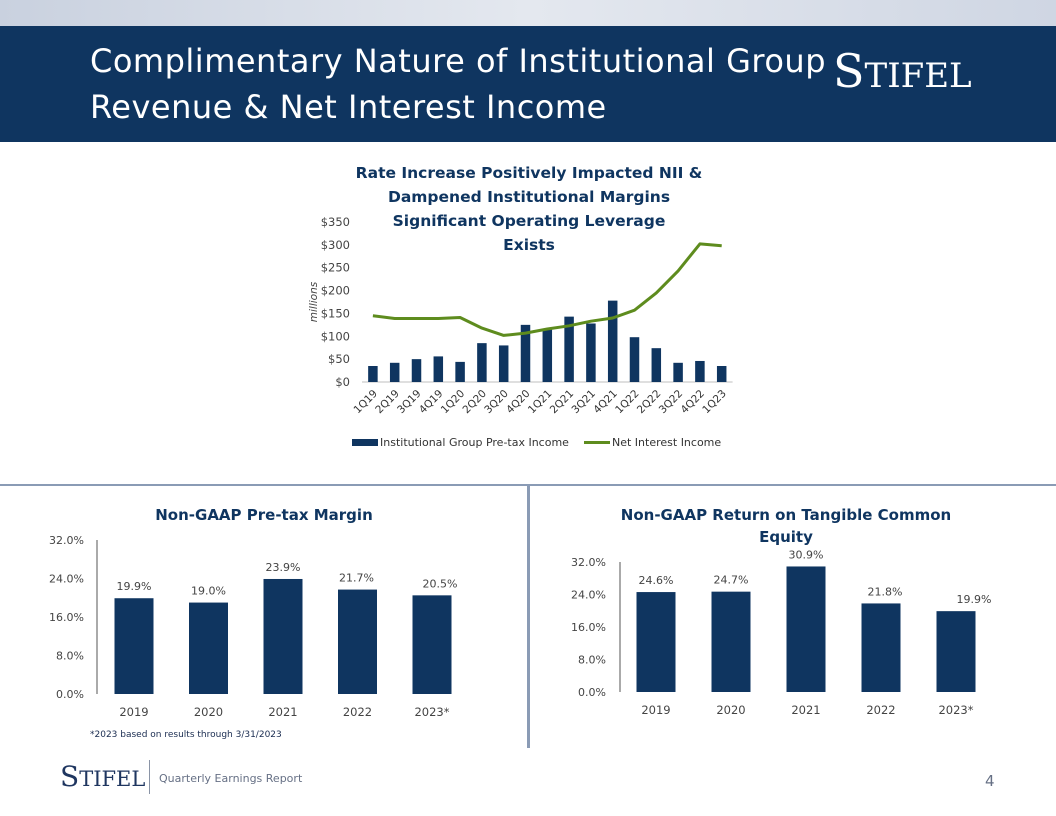  I want to click on chart2-data-label: 23.9%, so click(283, 567).